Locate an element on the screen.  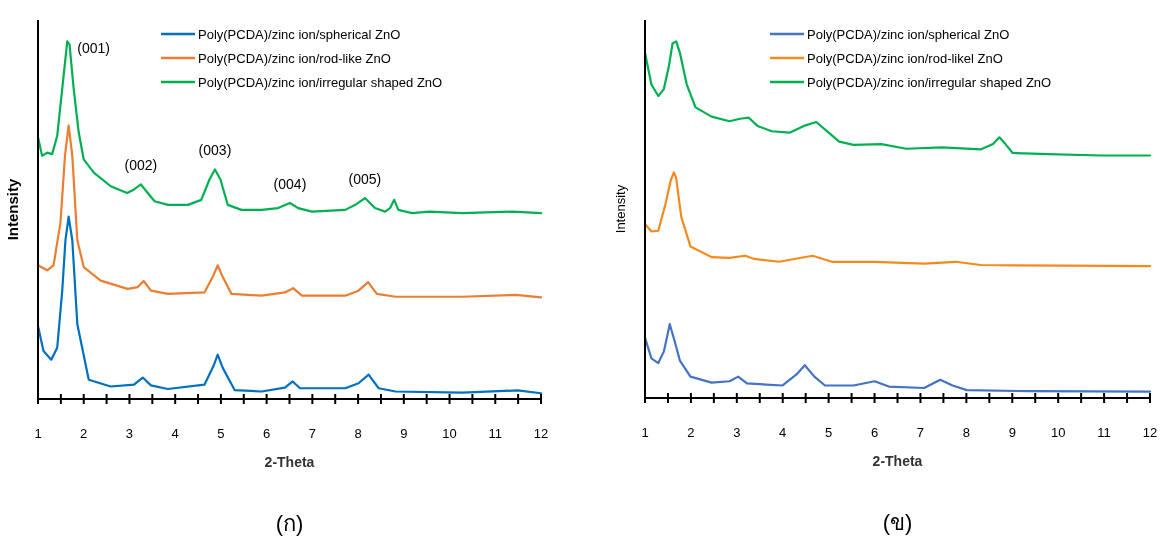
annotation: (003) is located at coordinates (215, 150).